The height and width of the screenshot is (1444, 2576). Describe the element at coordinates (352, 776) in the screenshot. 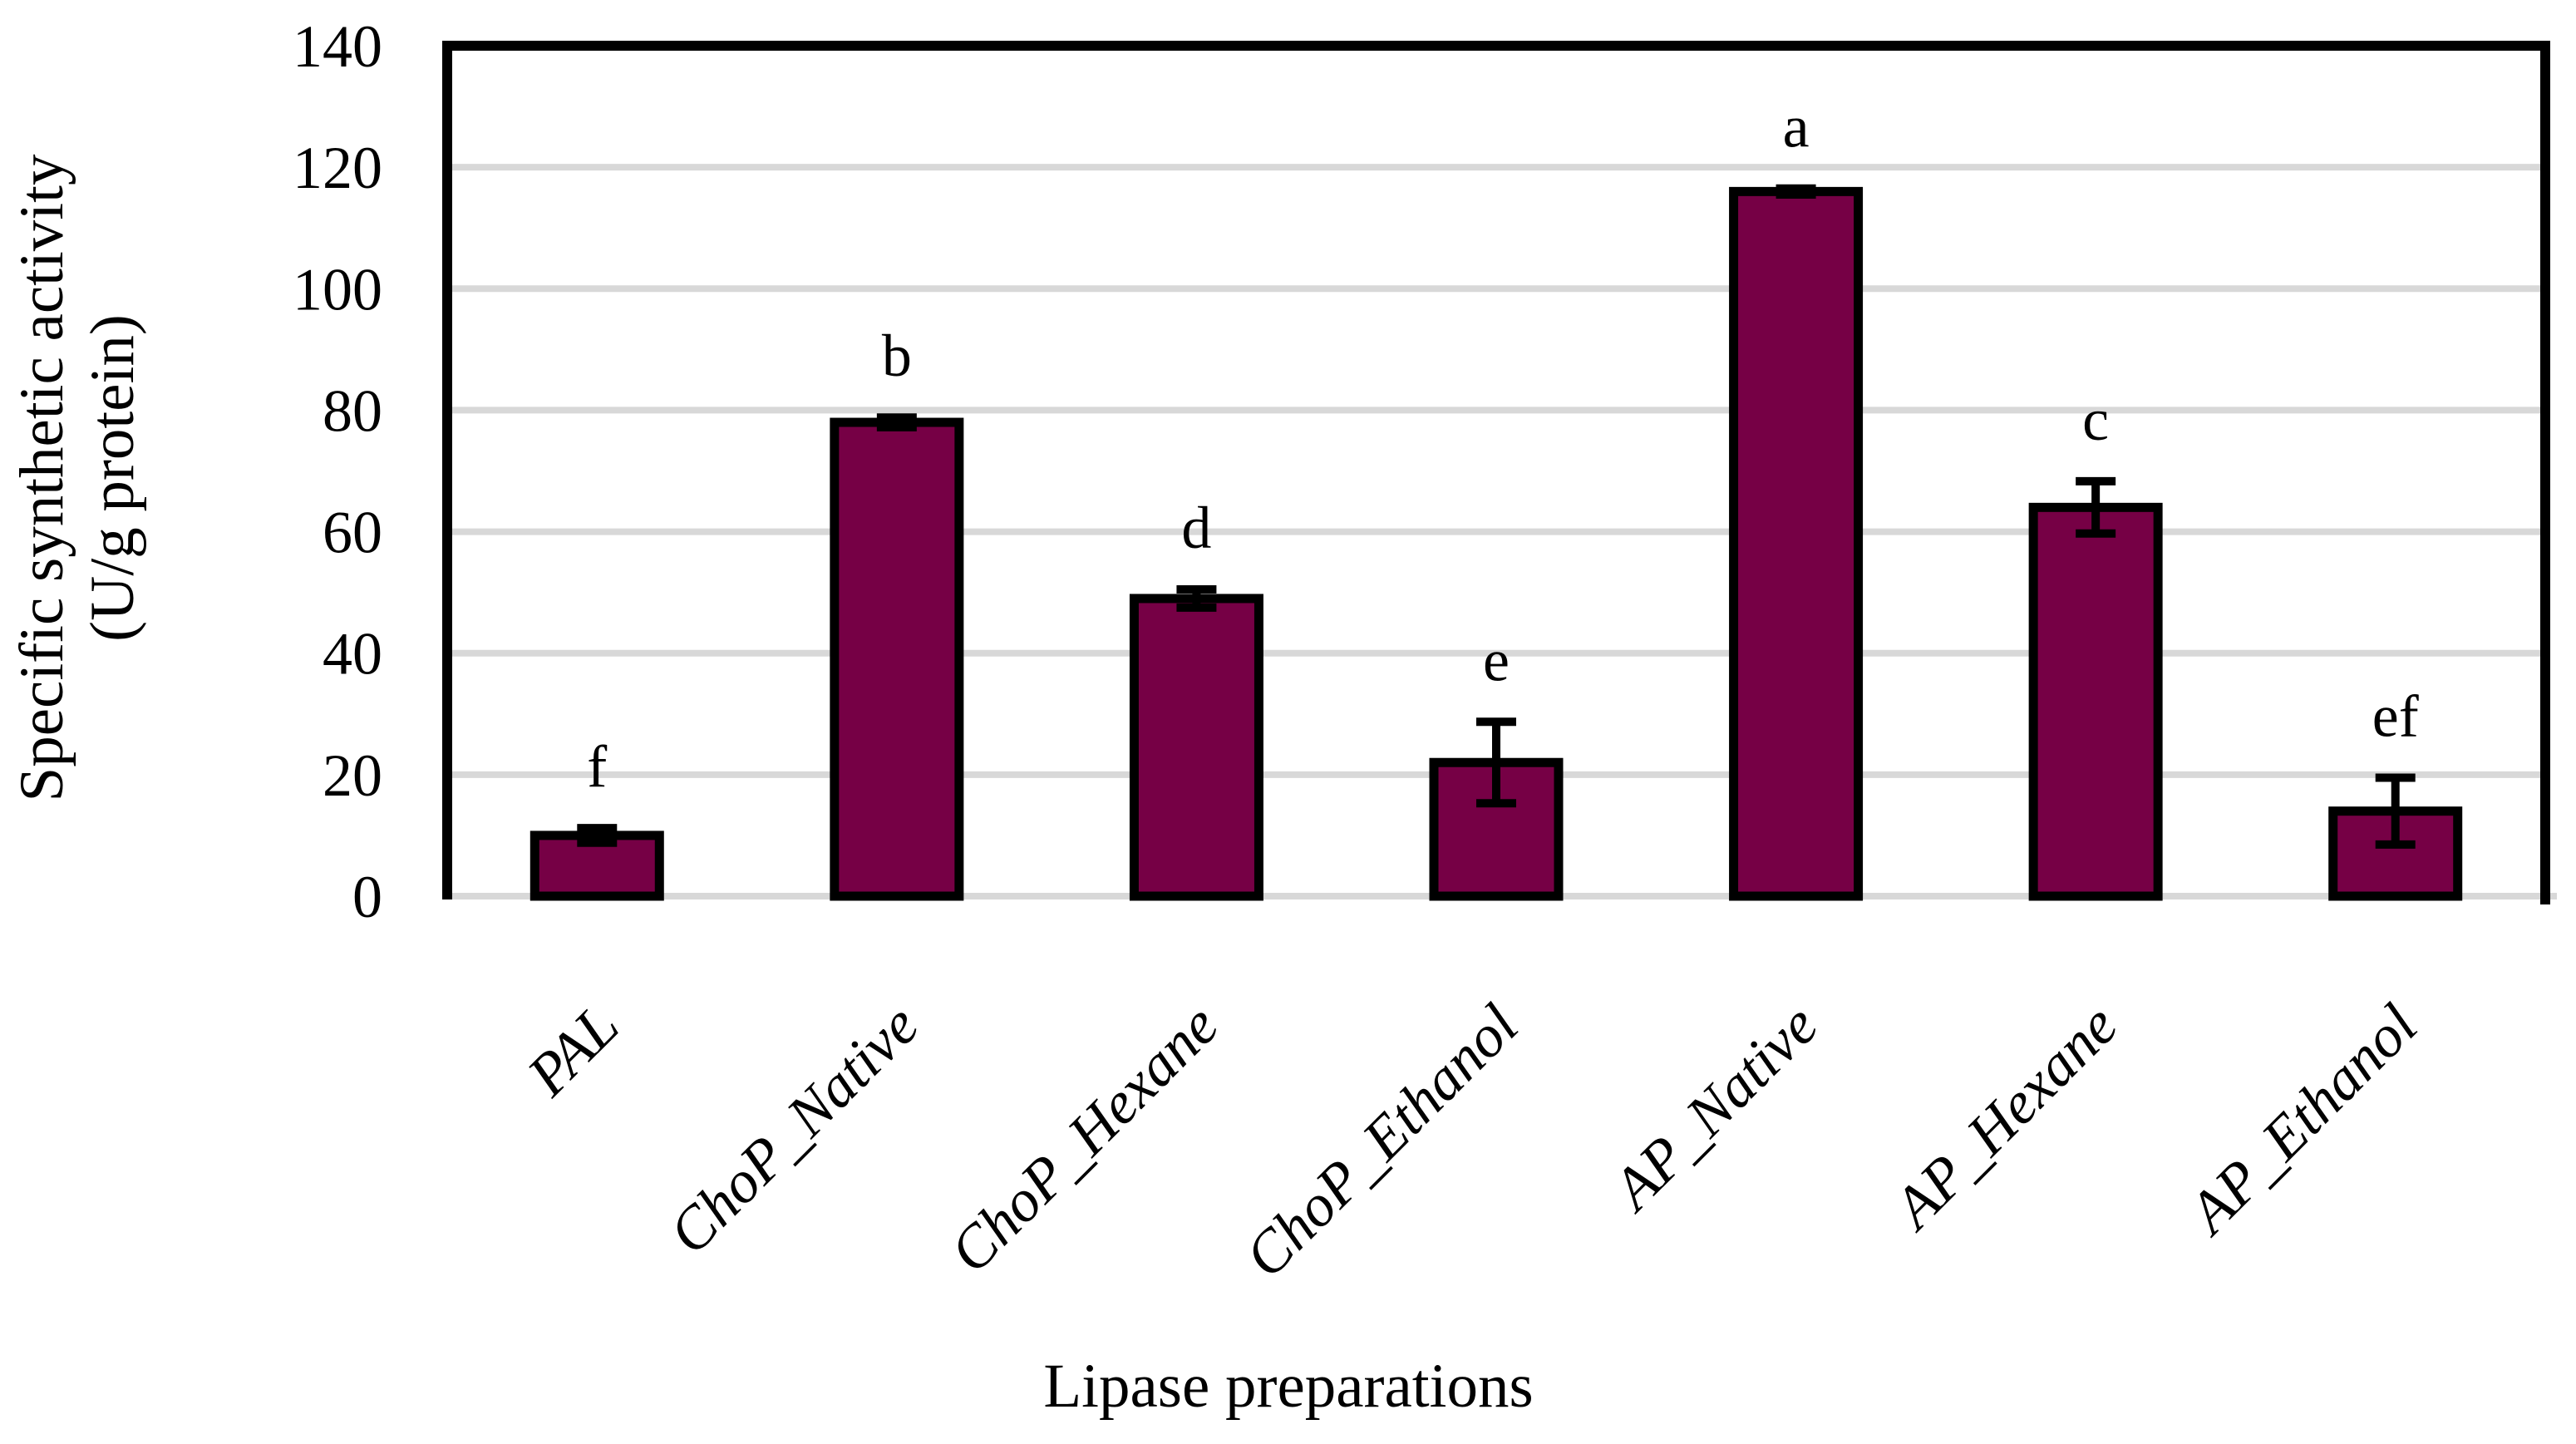

I see `y-tick-label-20: 20` at that location.